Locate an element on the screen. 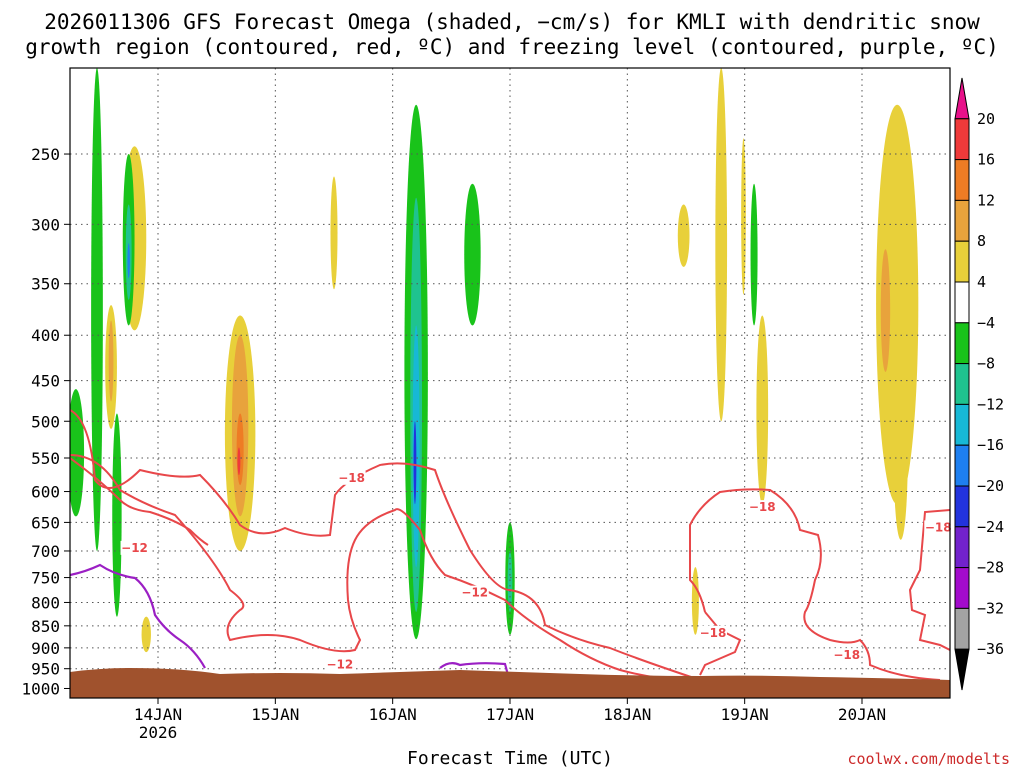 Image resolution: width=1024 pixels, height=768 pixels. x-tick-label-4: 18JAN is located at coordinates (627, 714).